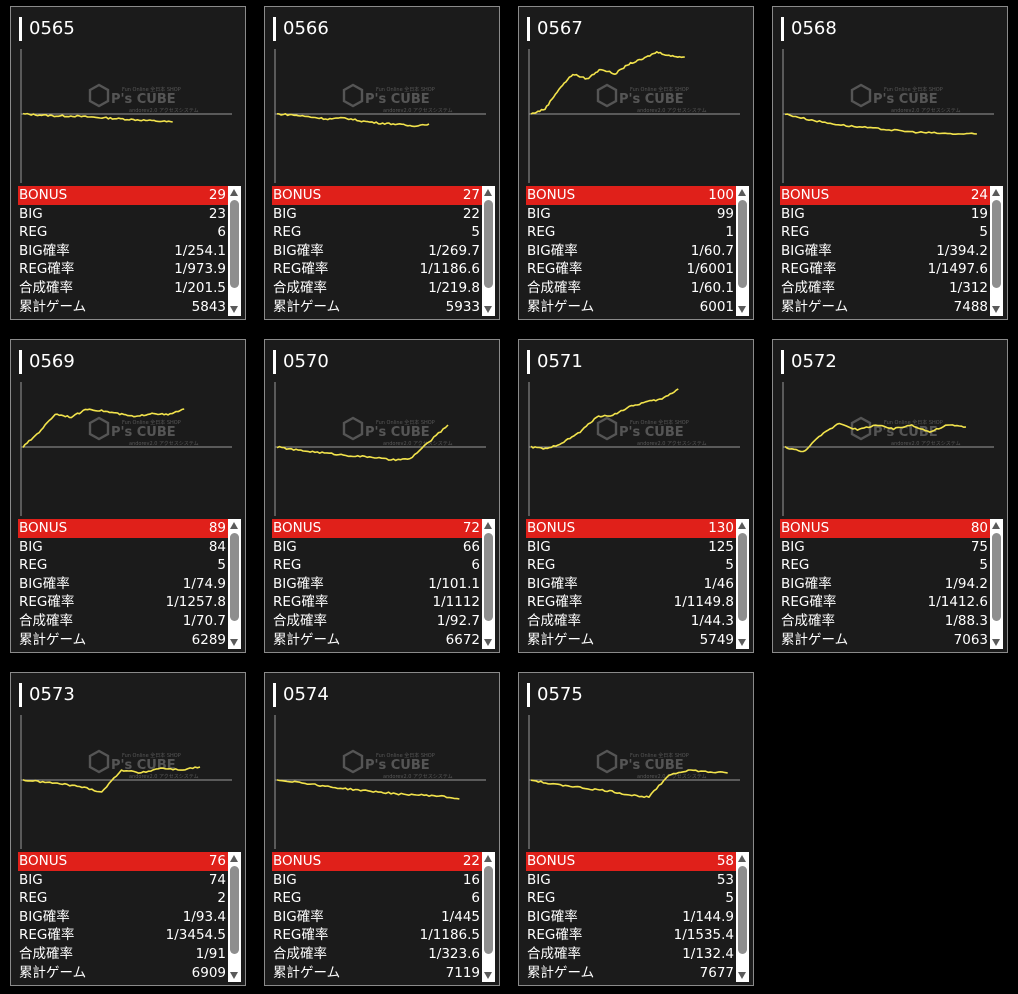 The image size is (1018, 994). What do you see at coordinates (208, 639) in the screenshot?
I see `total-games-value: 6289` at bounding box center [208, 639].